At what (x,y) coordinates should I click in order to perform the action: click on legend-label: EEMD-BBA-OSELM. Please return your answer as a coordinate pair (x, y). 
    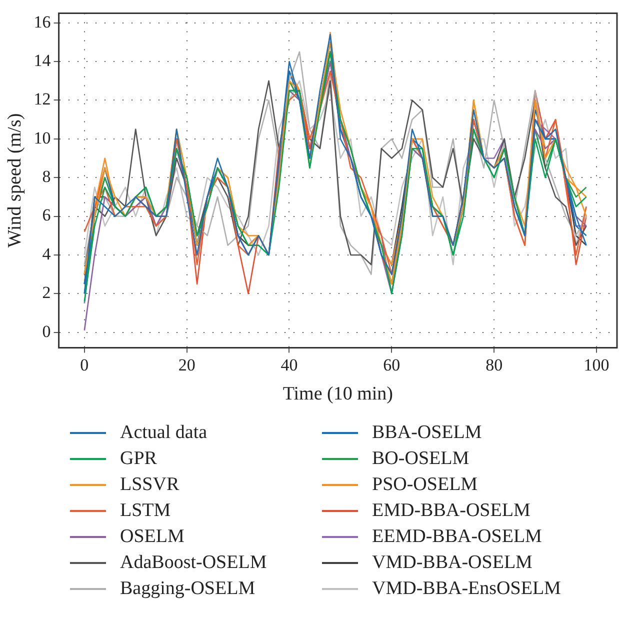
    Looking at the image, I should click on (457, 537).